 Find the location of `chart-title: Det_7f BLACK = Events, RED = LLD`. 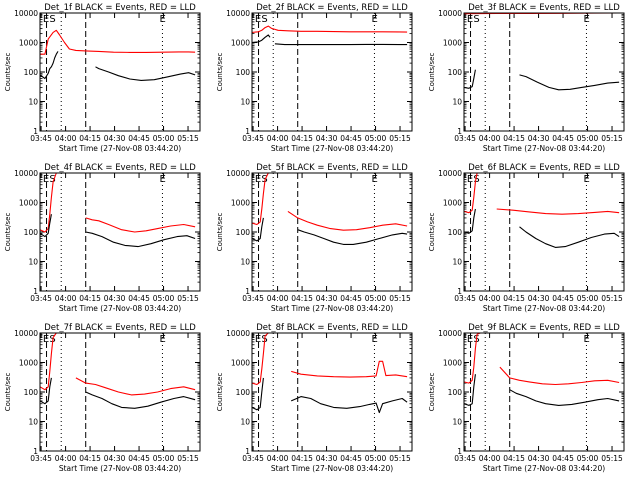

chart-title: Det_7f BLACK = Events, RED = LLD is located at coordinates (120, 328).